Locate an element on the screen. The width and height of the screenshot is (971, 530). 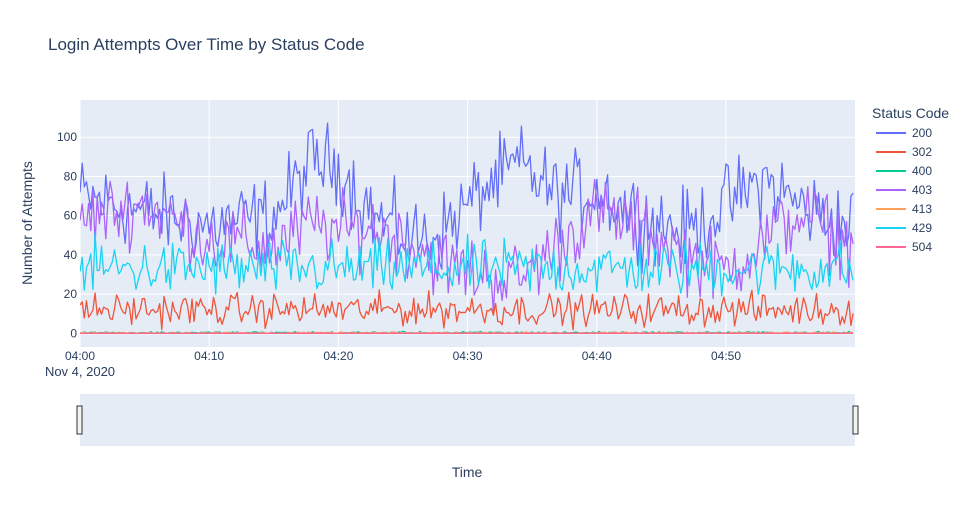
x-tick-label: 04:50 is located at coordinates (726, 356).